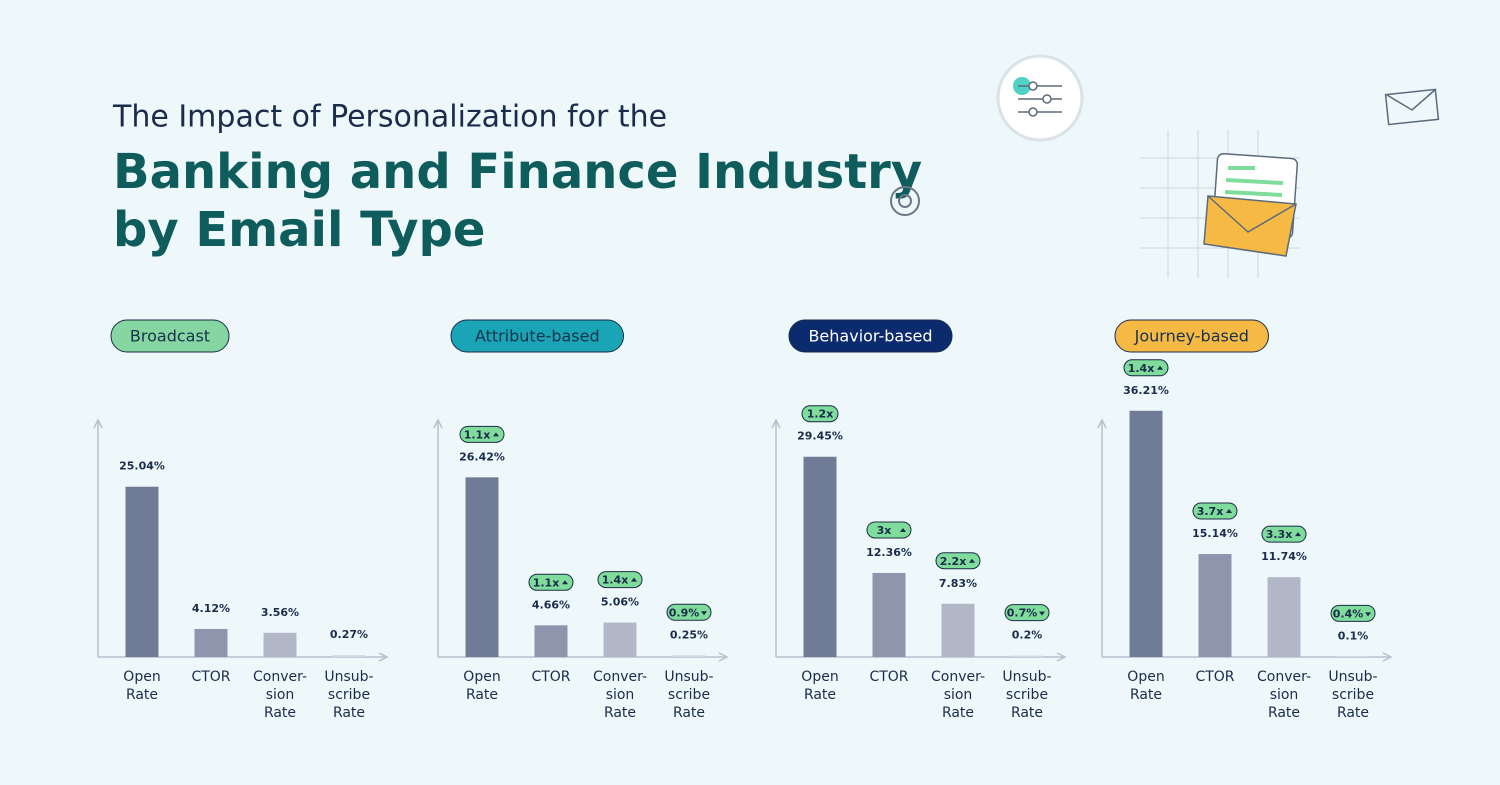  Describe the element at coordinates (349, 634) in the screenshot. I see `value-label: 0.27%` at that location.